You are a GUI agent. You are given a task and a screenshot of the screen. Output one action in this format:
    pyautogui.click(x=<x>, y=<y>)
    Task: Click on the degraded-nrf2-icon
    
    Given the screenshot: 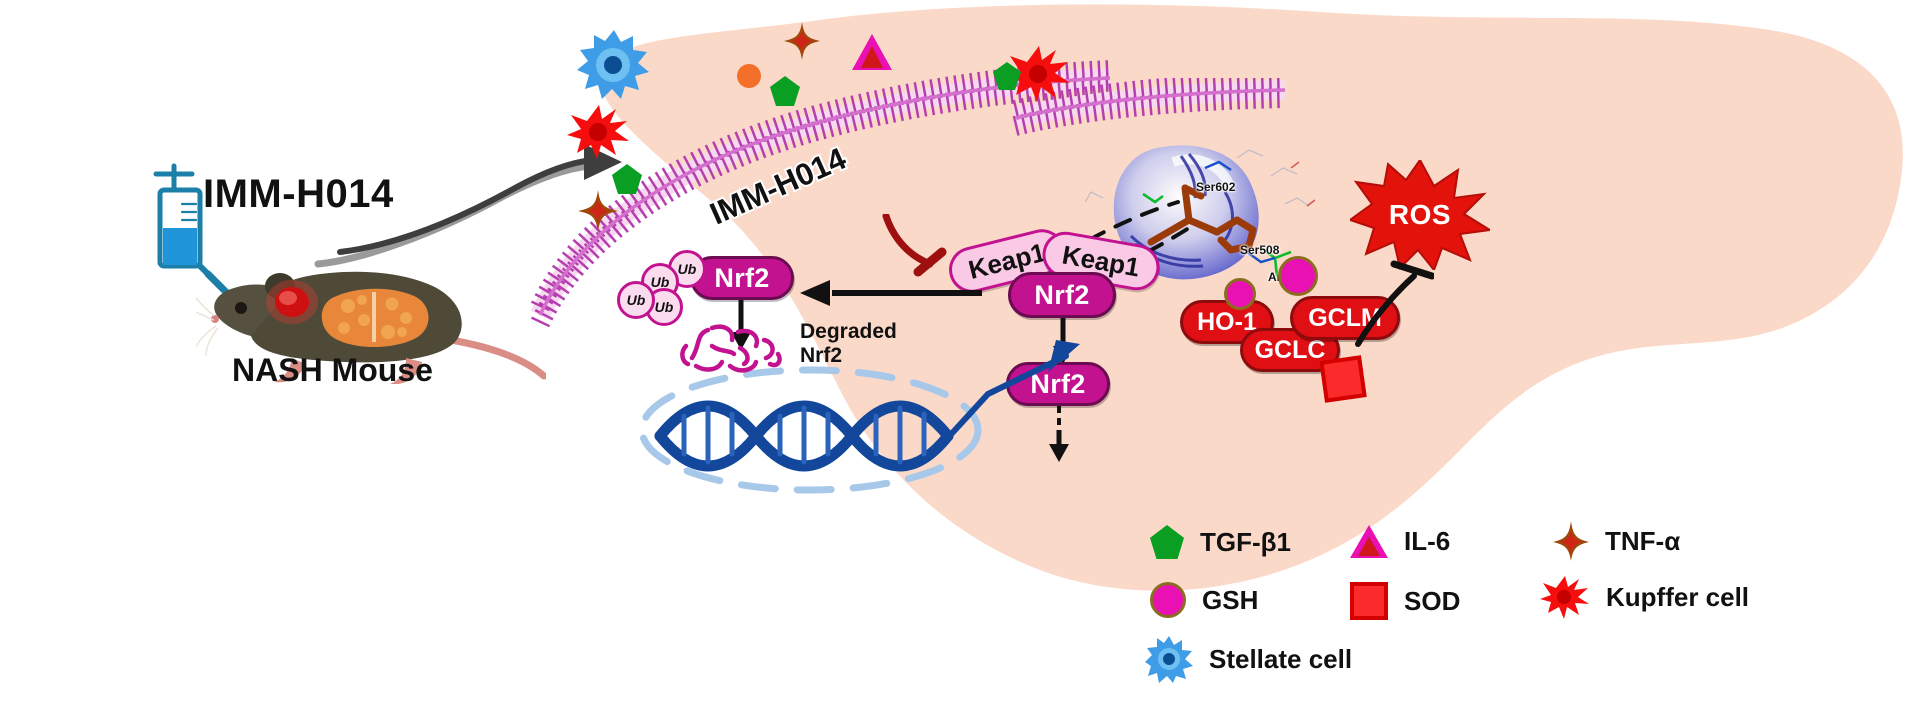 What is the action you would take?
    pyautogui.click(x=731, y=348)
    